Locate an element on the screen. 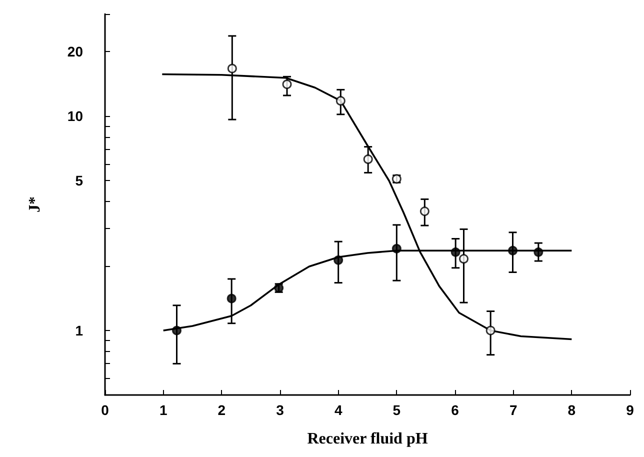  y-tick-label: 10 is located at coordinates (75, 116).